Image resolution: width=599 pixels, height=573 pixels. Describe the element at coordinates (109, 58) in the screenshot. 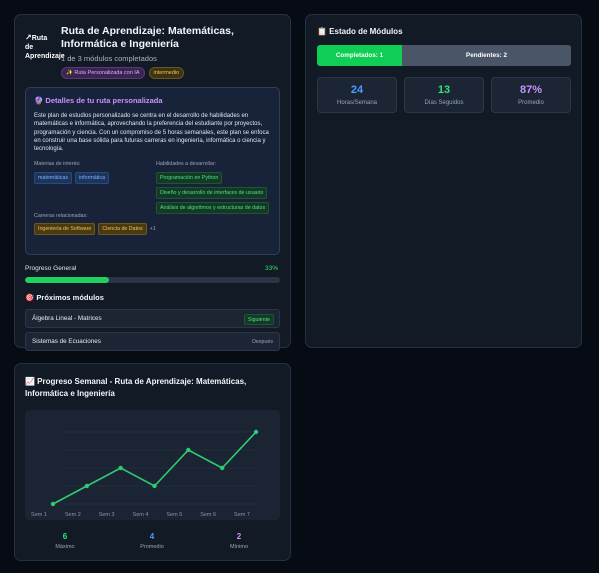

I see `route-progress-summary: 1 de 3 módulos completados` at that location.